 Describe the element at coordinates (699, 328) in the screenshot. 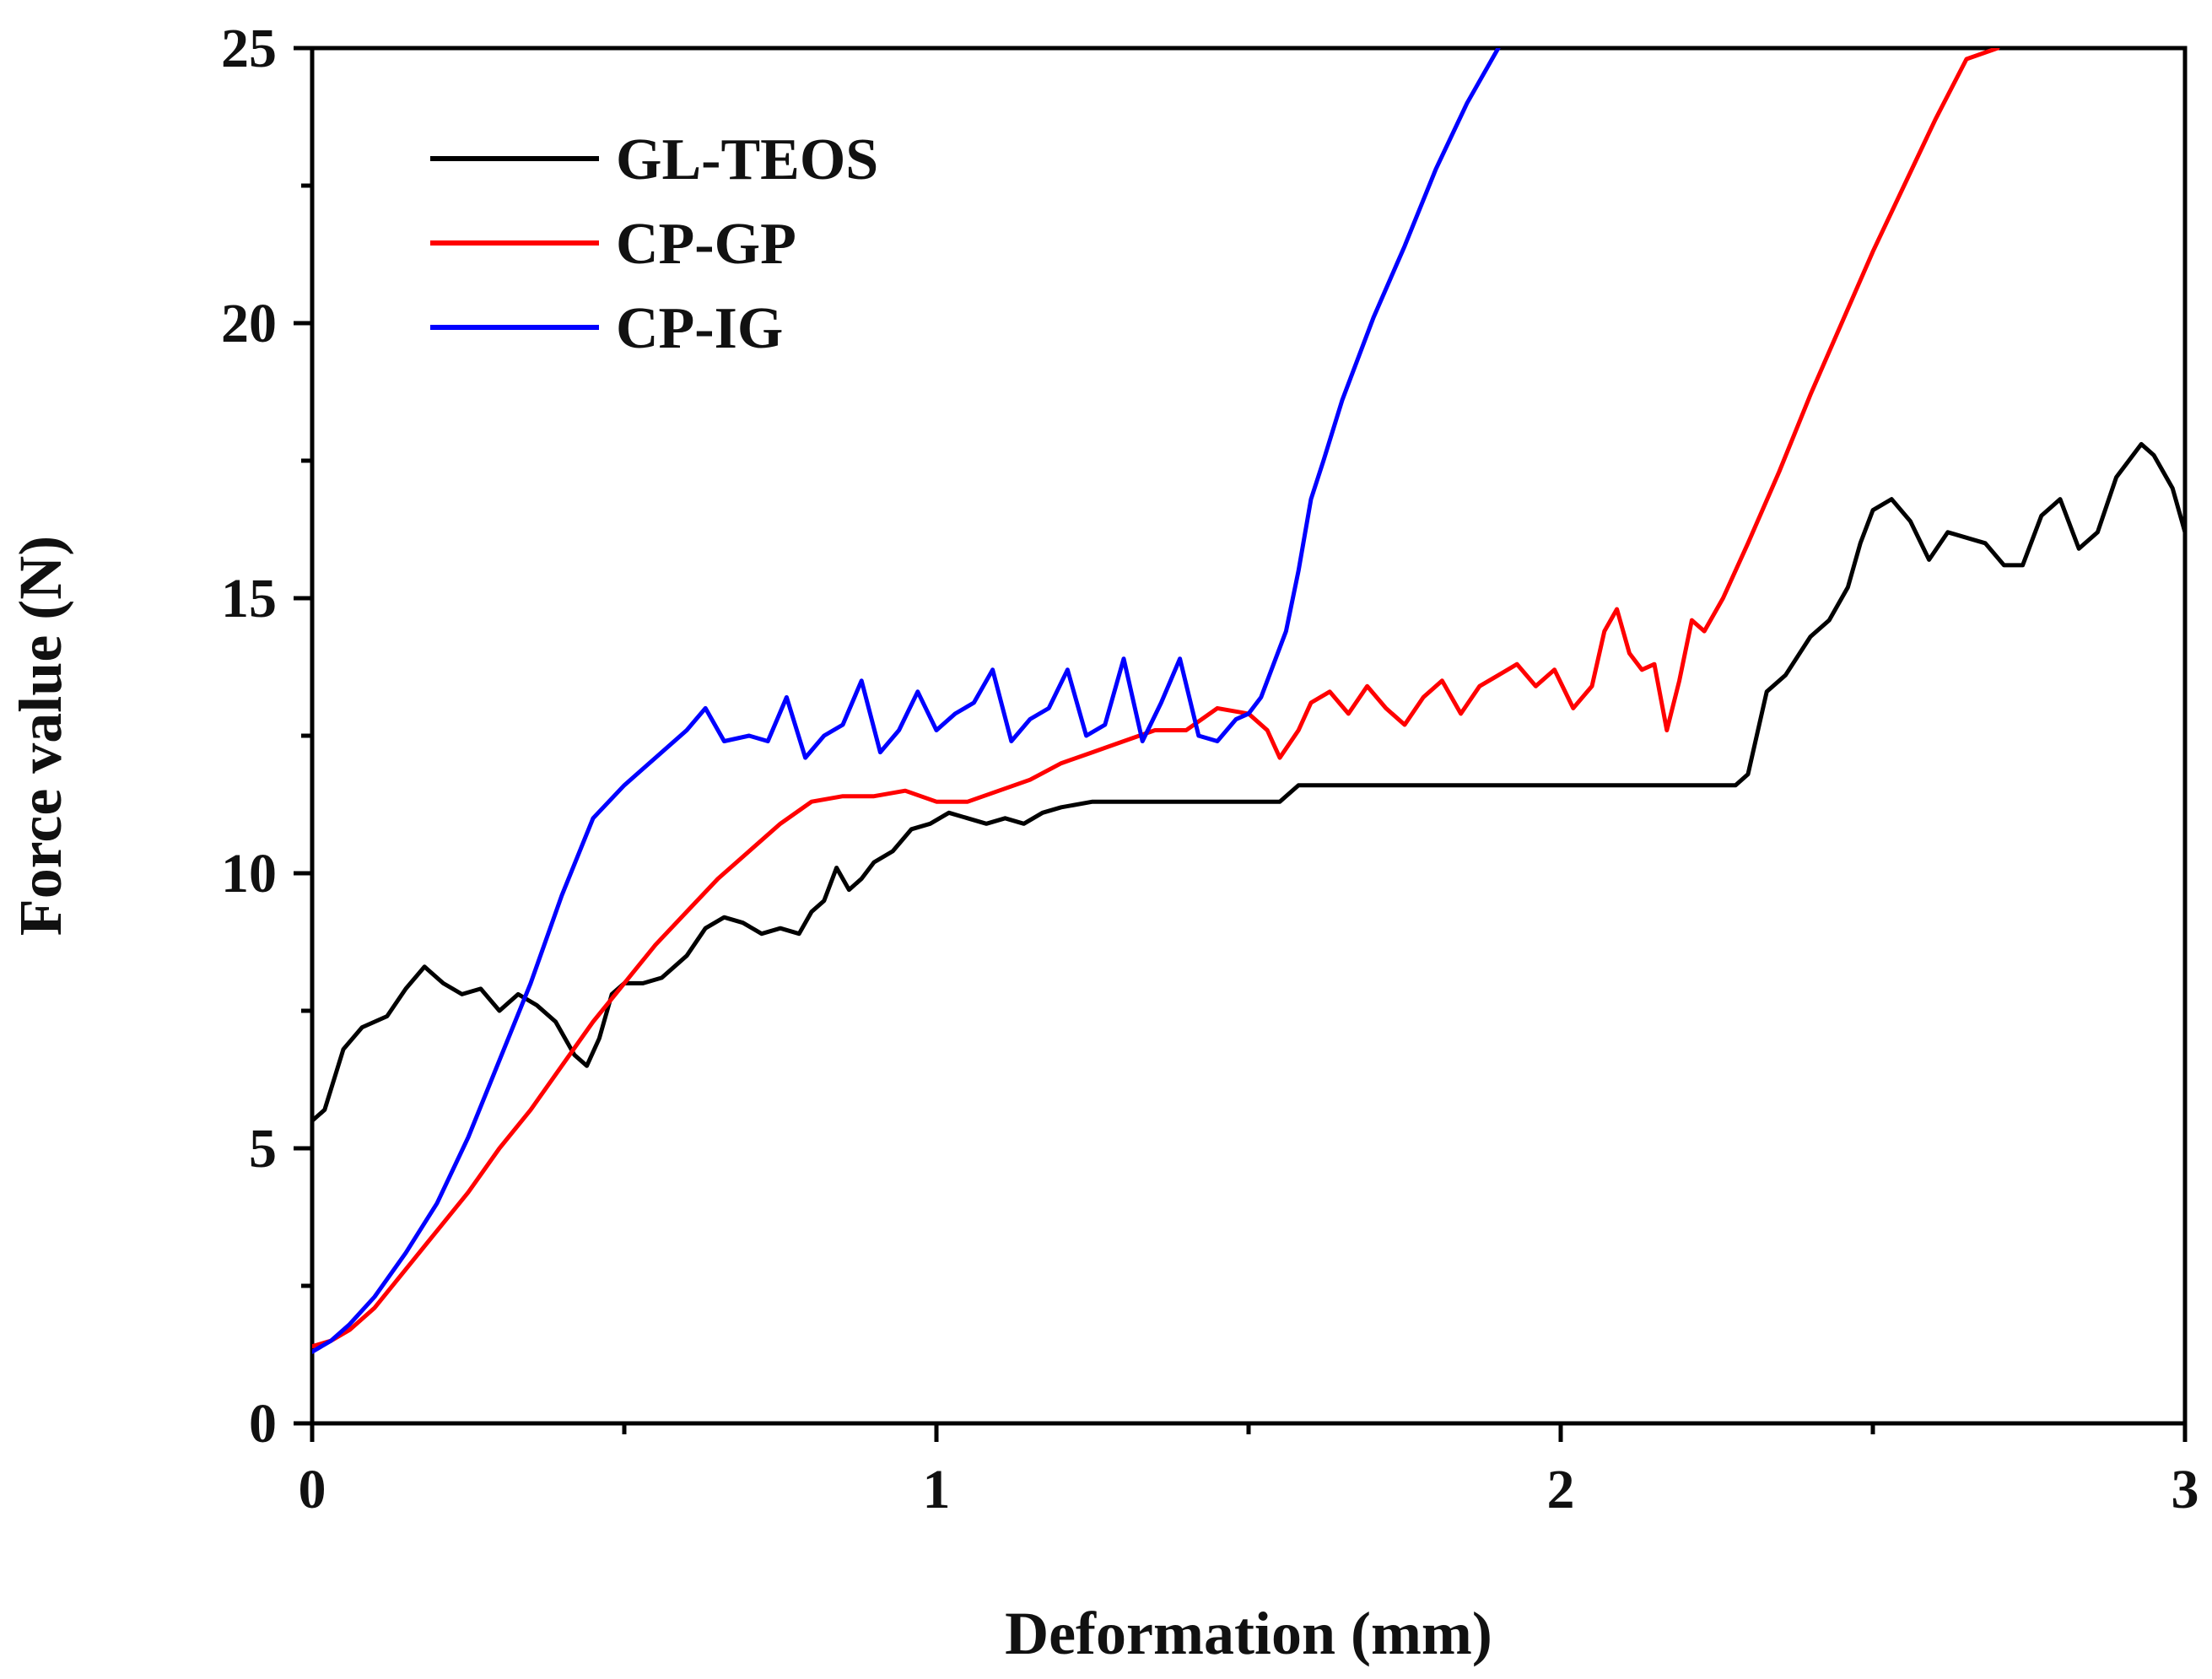

I see `legend-label-cp-ig: CP-IG` at that location.